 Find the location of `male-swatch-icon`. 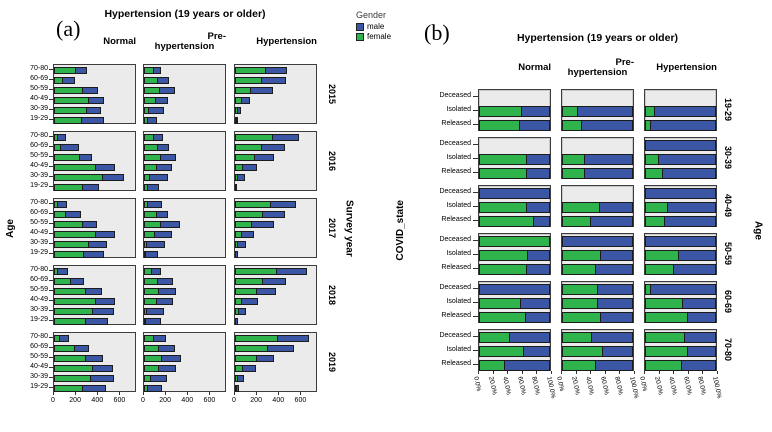

male-swatch-icon is located at coordinates (360, 26).